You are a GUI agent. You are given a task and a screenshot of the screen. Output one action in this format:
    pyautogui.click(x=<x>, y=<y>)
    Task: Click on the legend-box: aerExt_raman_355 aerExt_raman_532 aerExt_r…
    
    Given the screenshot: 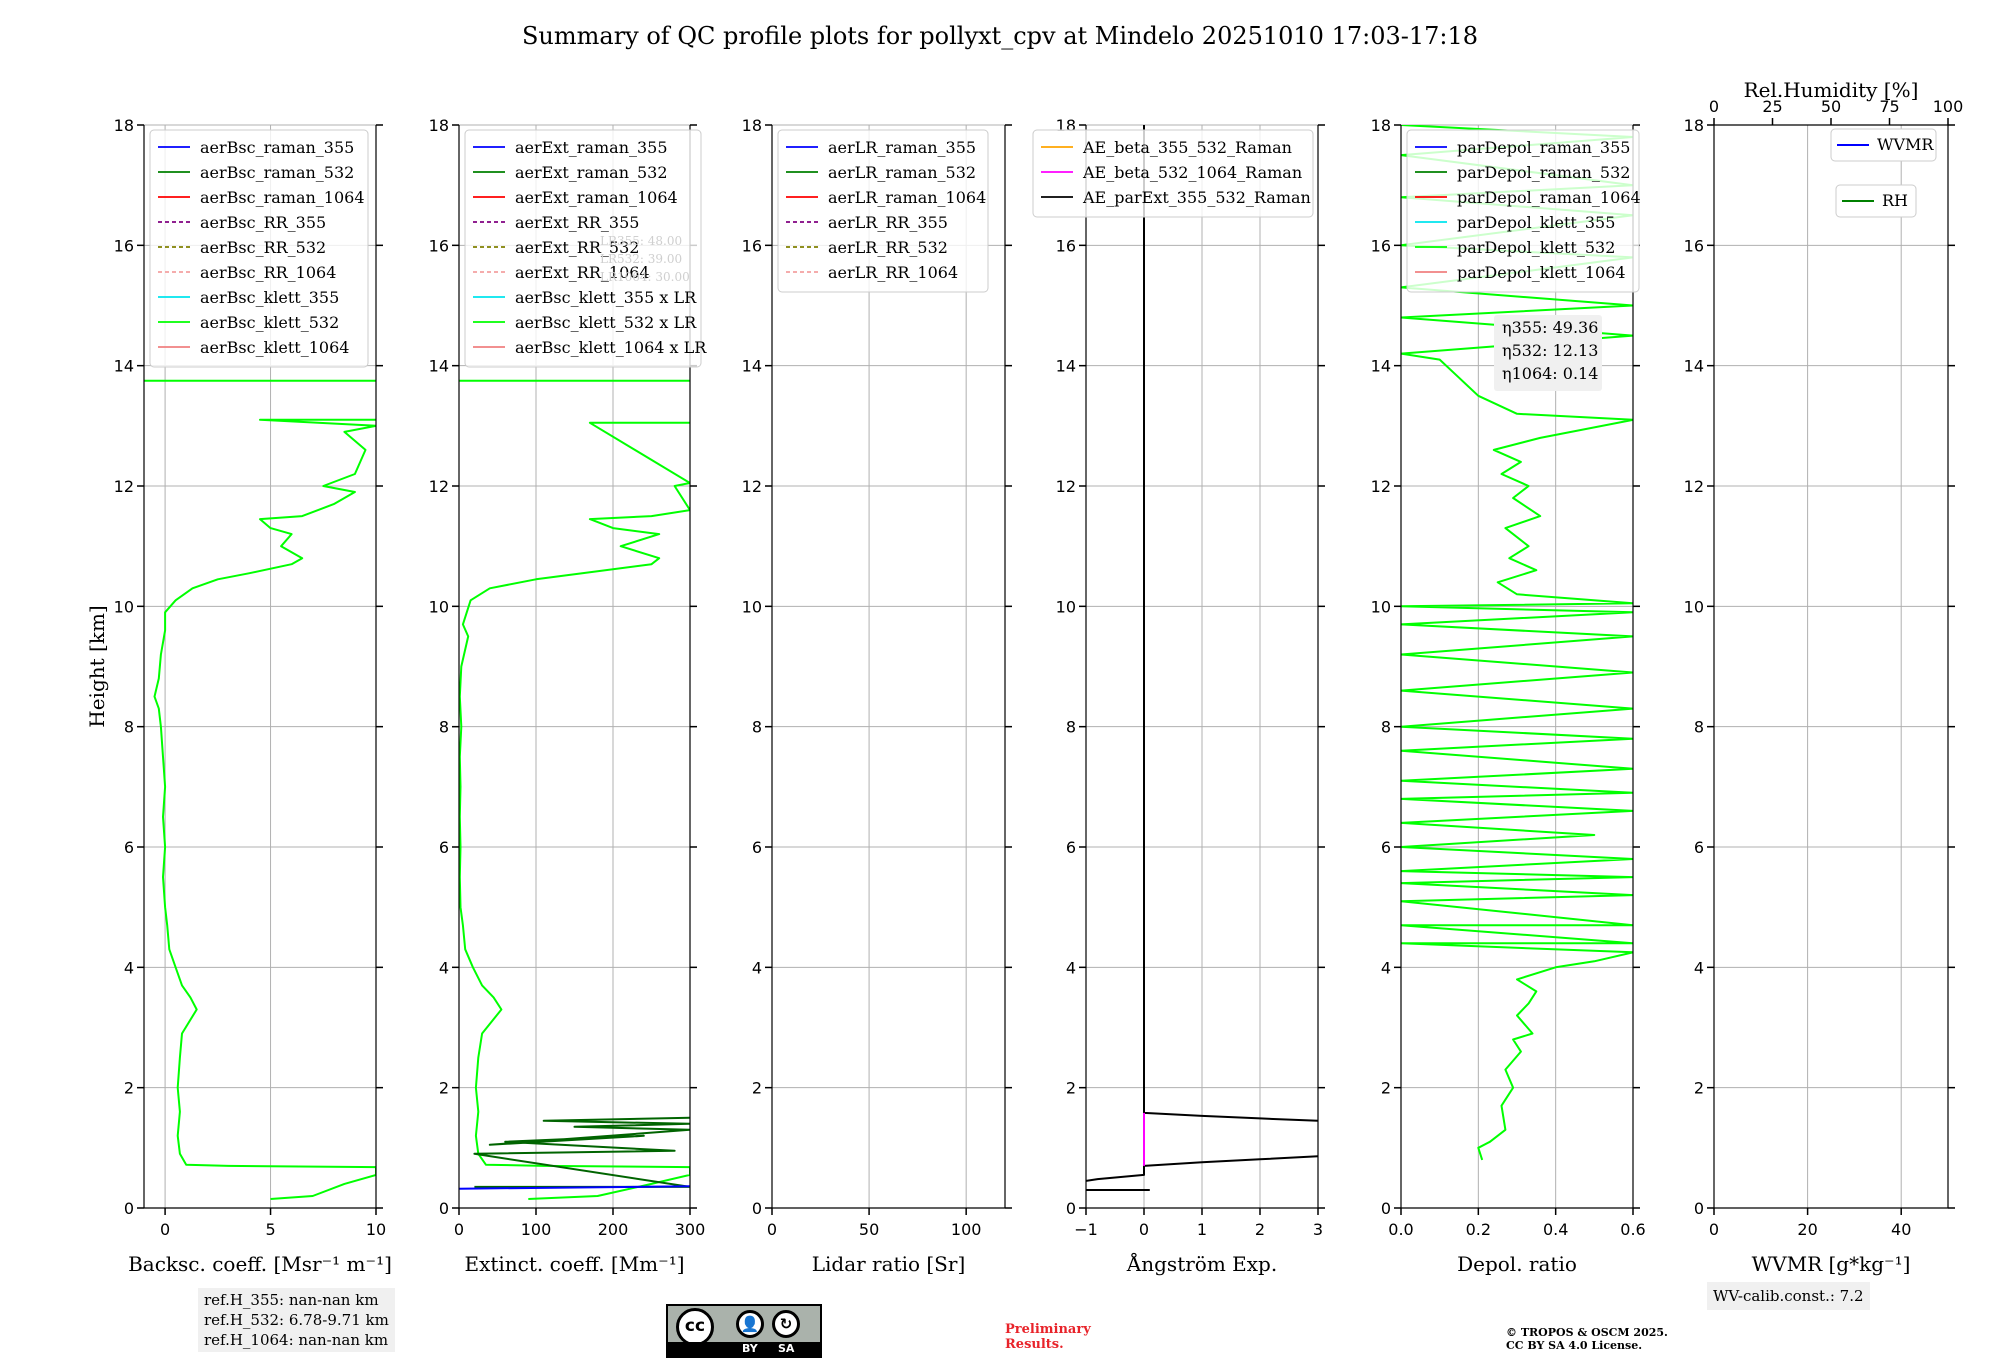 What is the action you would take?
    pyautogui.click(x=585, y=248)
    